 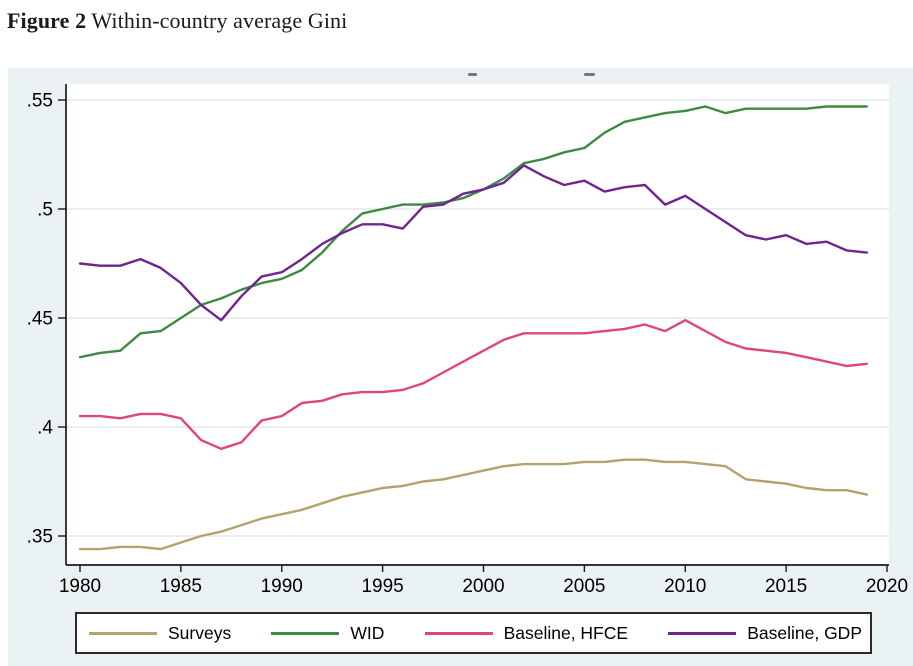 What do you see at coordinates (382, 586) in the screenshot?
I see `x-tick-label: 1995` at bounding box center [382, 586].